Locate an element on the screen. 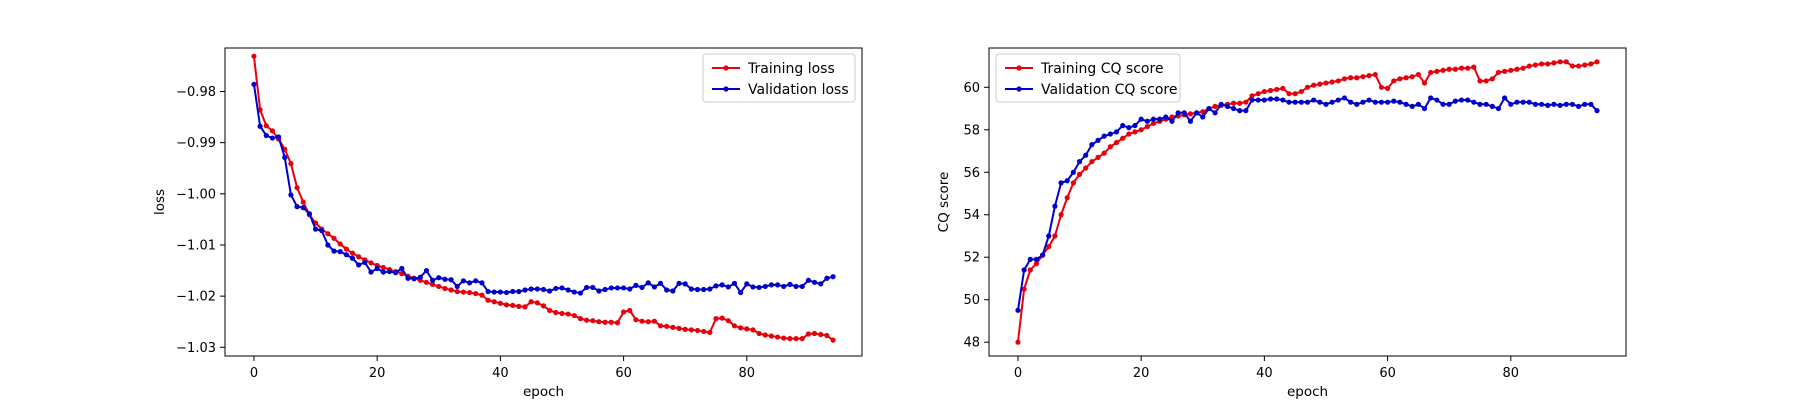  cq-y-tick-label: 52 is located at coordinates (971, 258).